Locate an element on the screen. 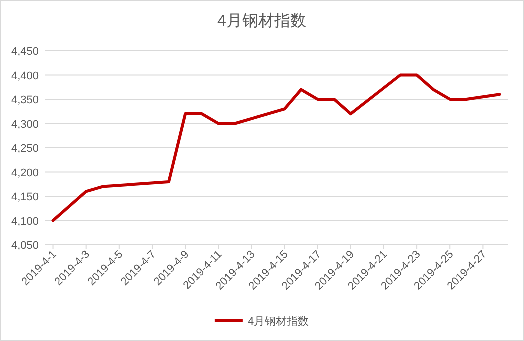  y-tick-label: 4,200 is located at coordinates (25, 173).